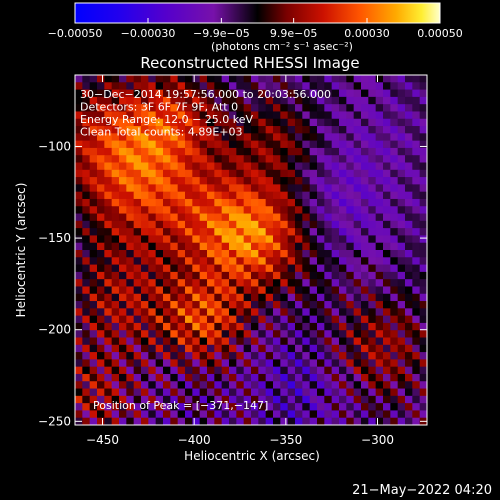 Image resolution: width=500 pixels, height=500 pixels. What do you see at coordinates (180, 405) in the screenshot?
I see `peak-label: Position of Peak = [−371,−147]` at bounding box center [180, 405].